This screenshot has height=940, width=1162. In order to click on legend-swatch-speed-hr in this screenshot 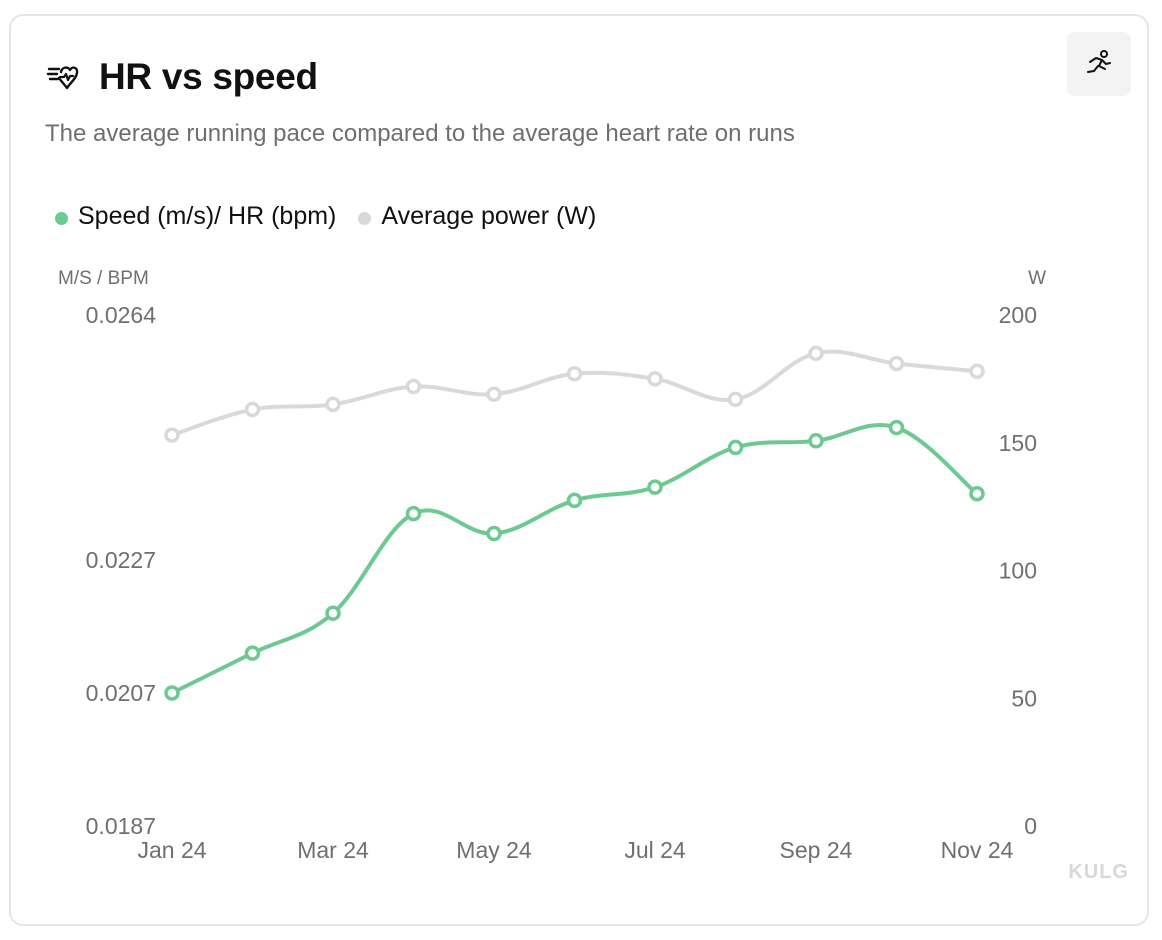, I will do `click(61, 218)`.